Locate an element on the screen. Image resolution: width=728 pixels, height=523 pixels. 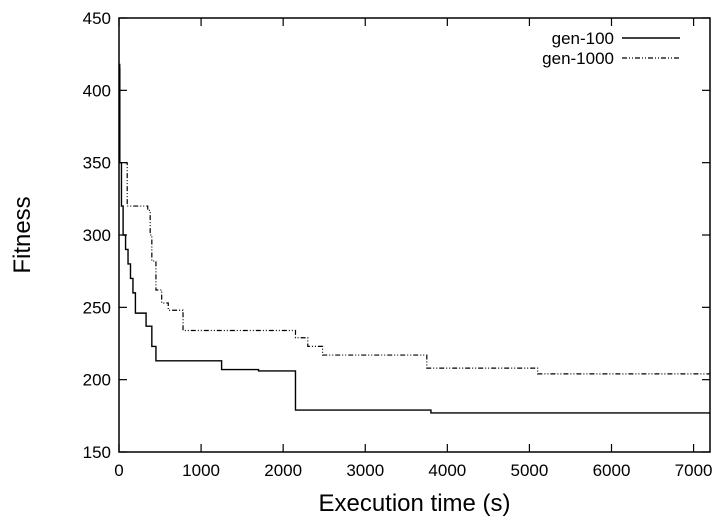
x-tick-label: 2000 is located at coordinates (283, 470).